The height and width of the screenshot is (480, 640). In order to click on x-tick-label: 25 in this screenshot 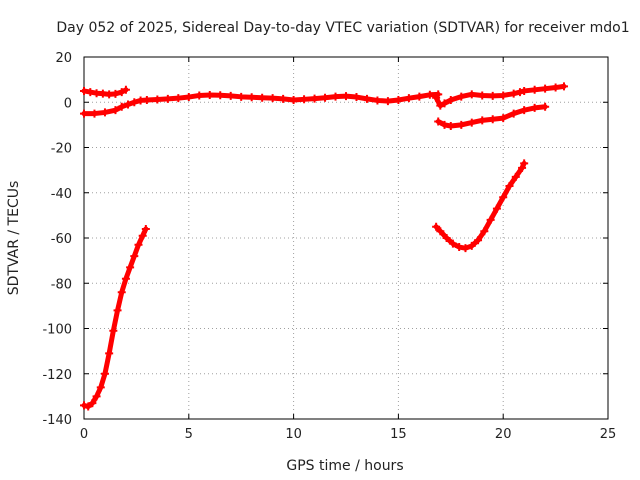, I will do `click(608, 434)`.